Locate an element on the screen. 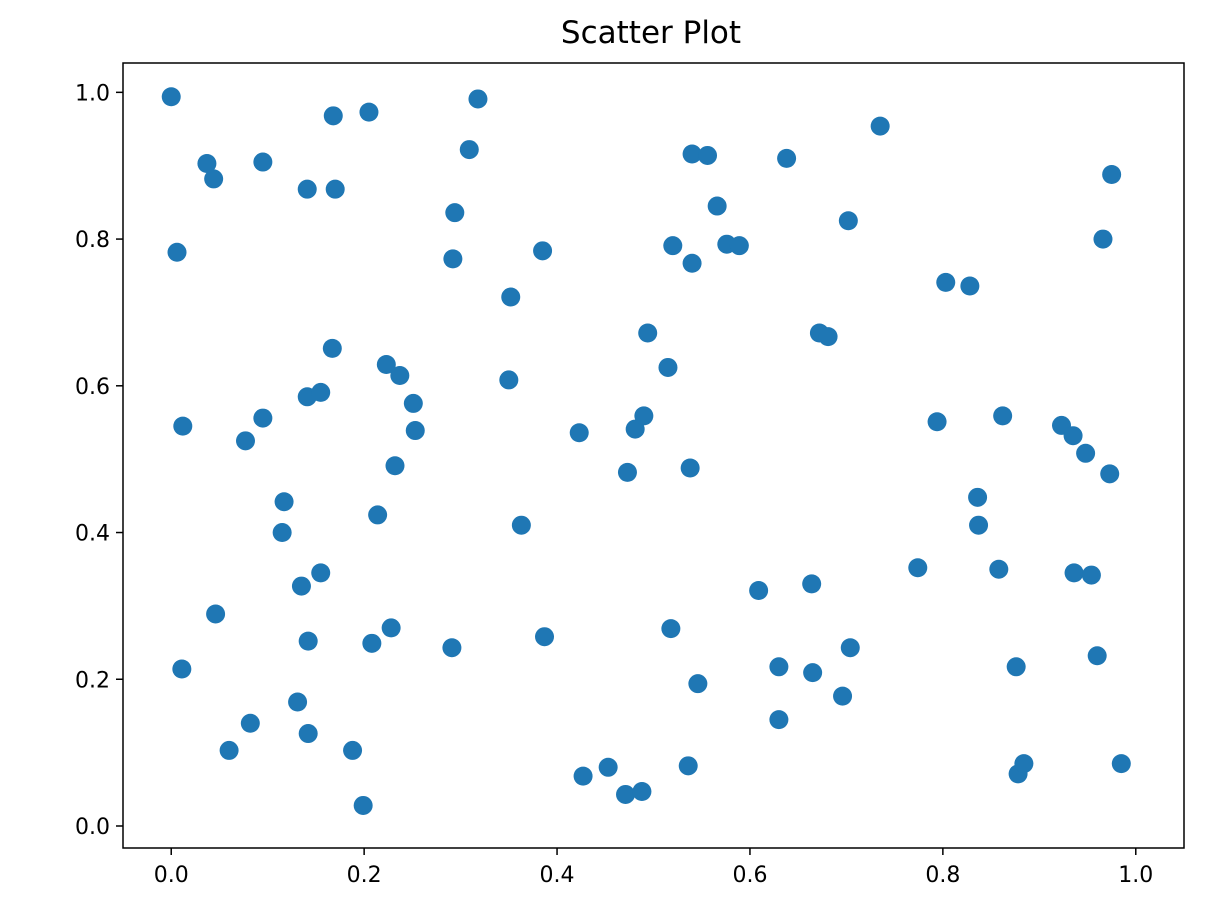  chart-title: Scatter Plot is located at coordinates (651, 33).